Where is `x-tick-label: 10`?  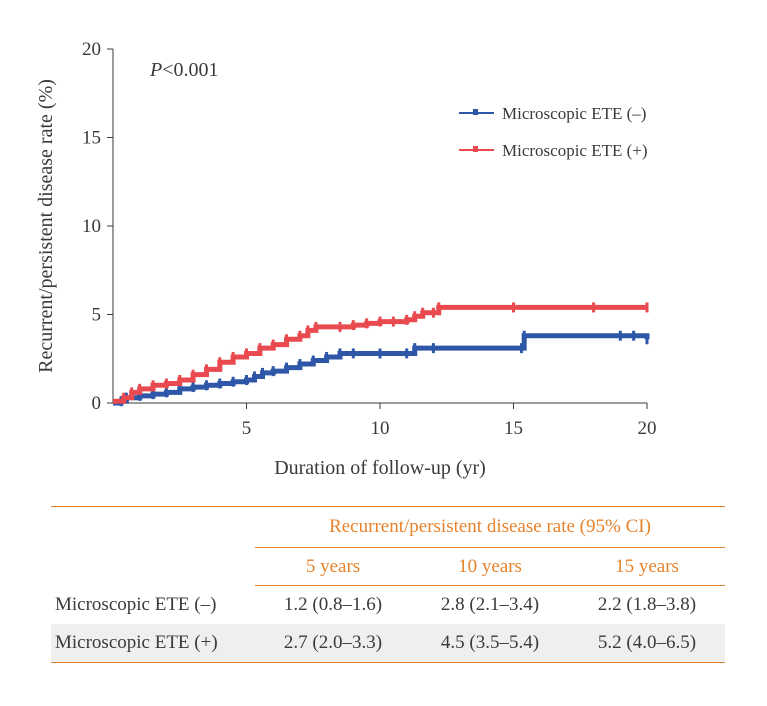
x-tick-label: 10 is located at coordinates (380, 428).